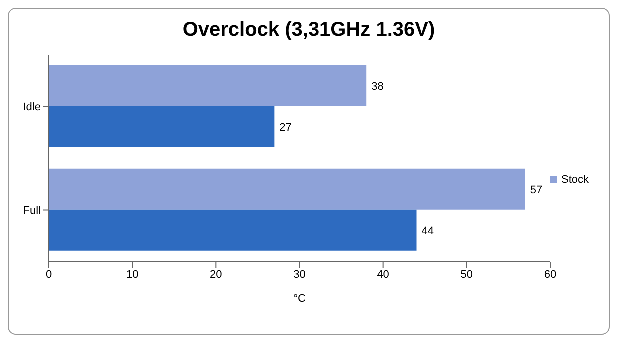 This screenshot has width=618, height=341. I want to click on legend-label: Stock, so click(575, 180).